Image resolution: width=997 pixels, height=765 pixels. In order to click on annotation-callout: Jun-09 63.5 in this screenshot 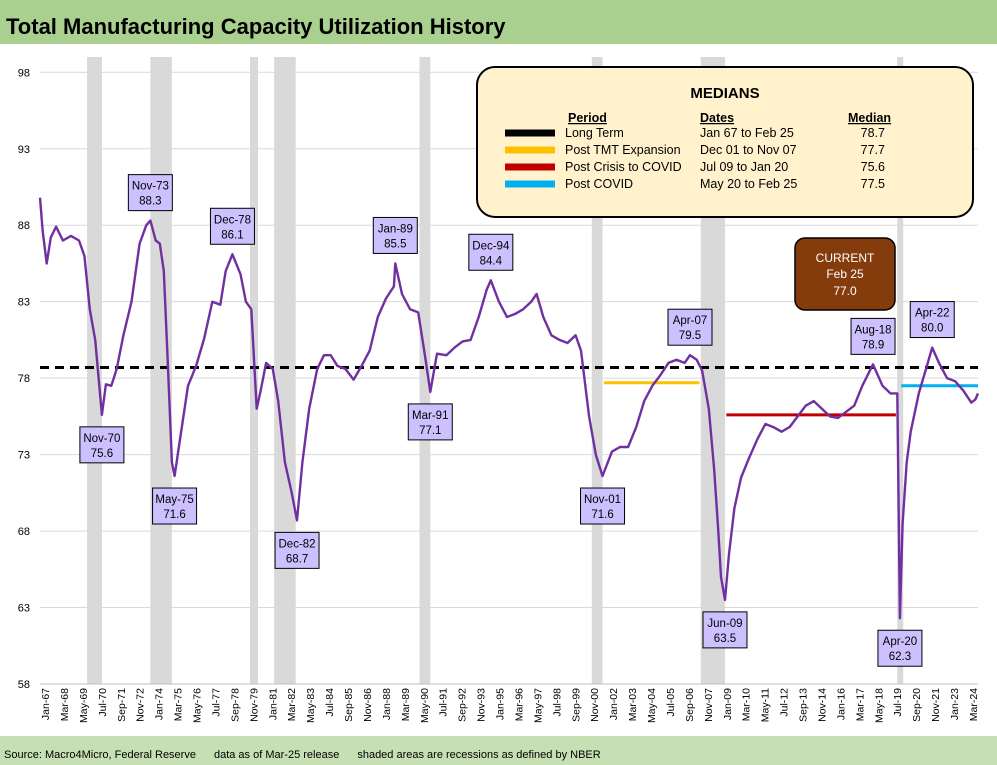, I will do `click(725, 630)`.